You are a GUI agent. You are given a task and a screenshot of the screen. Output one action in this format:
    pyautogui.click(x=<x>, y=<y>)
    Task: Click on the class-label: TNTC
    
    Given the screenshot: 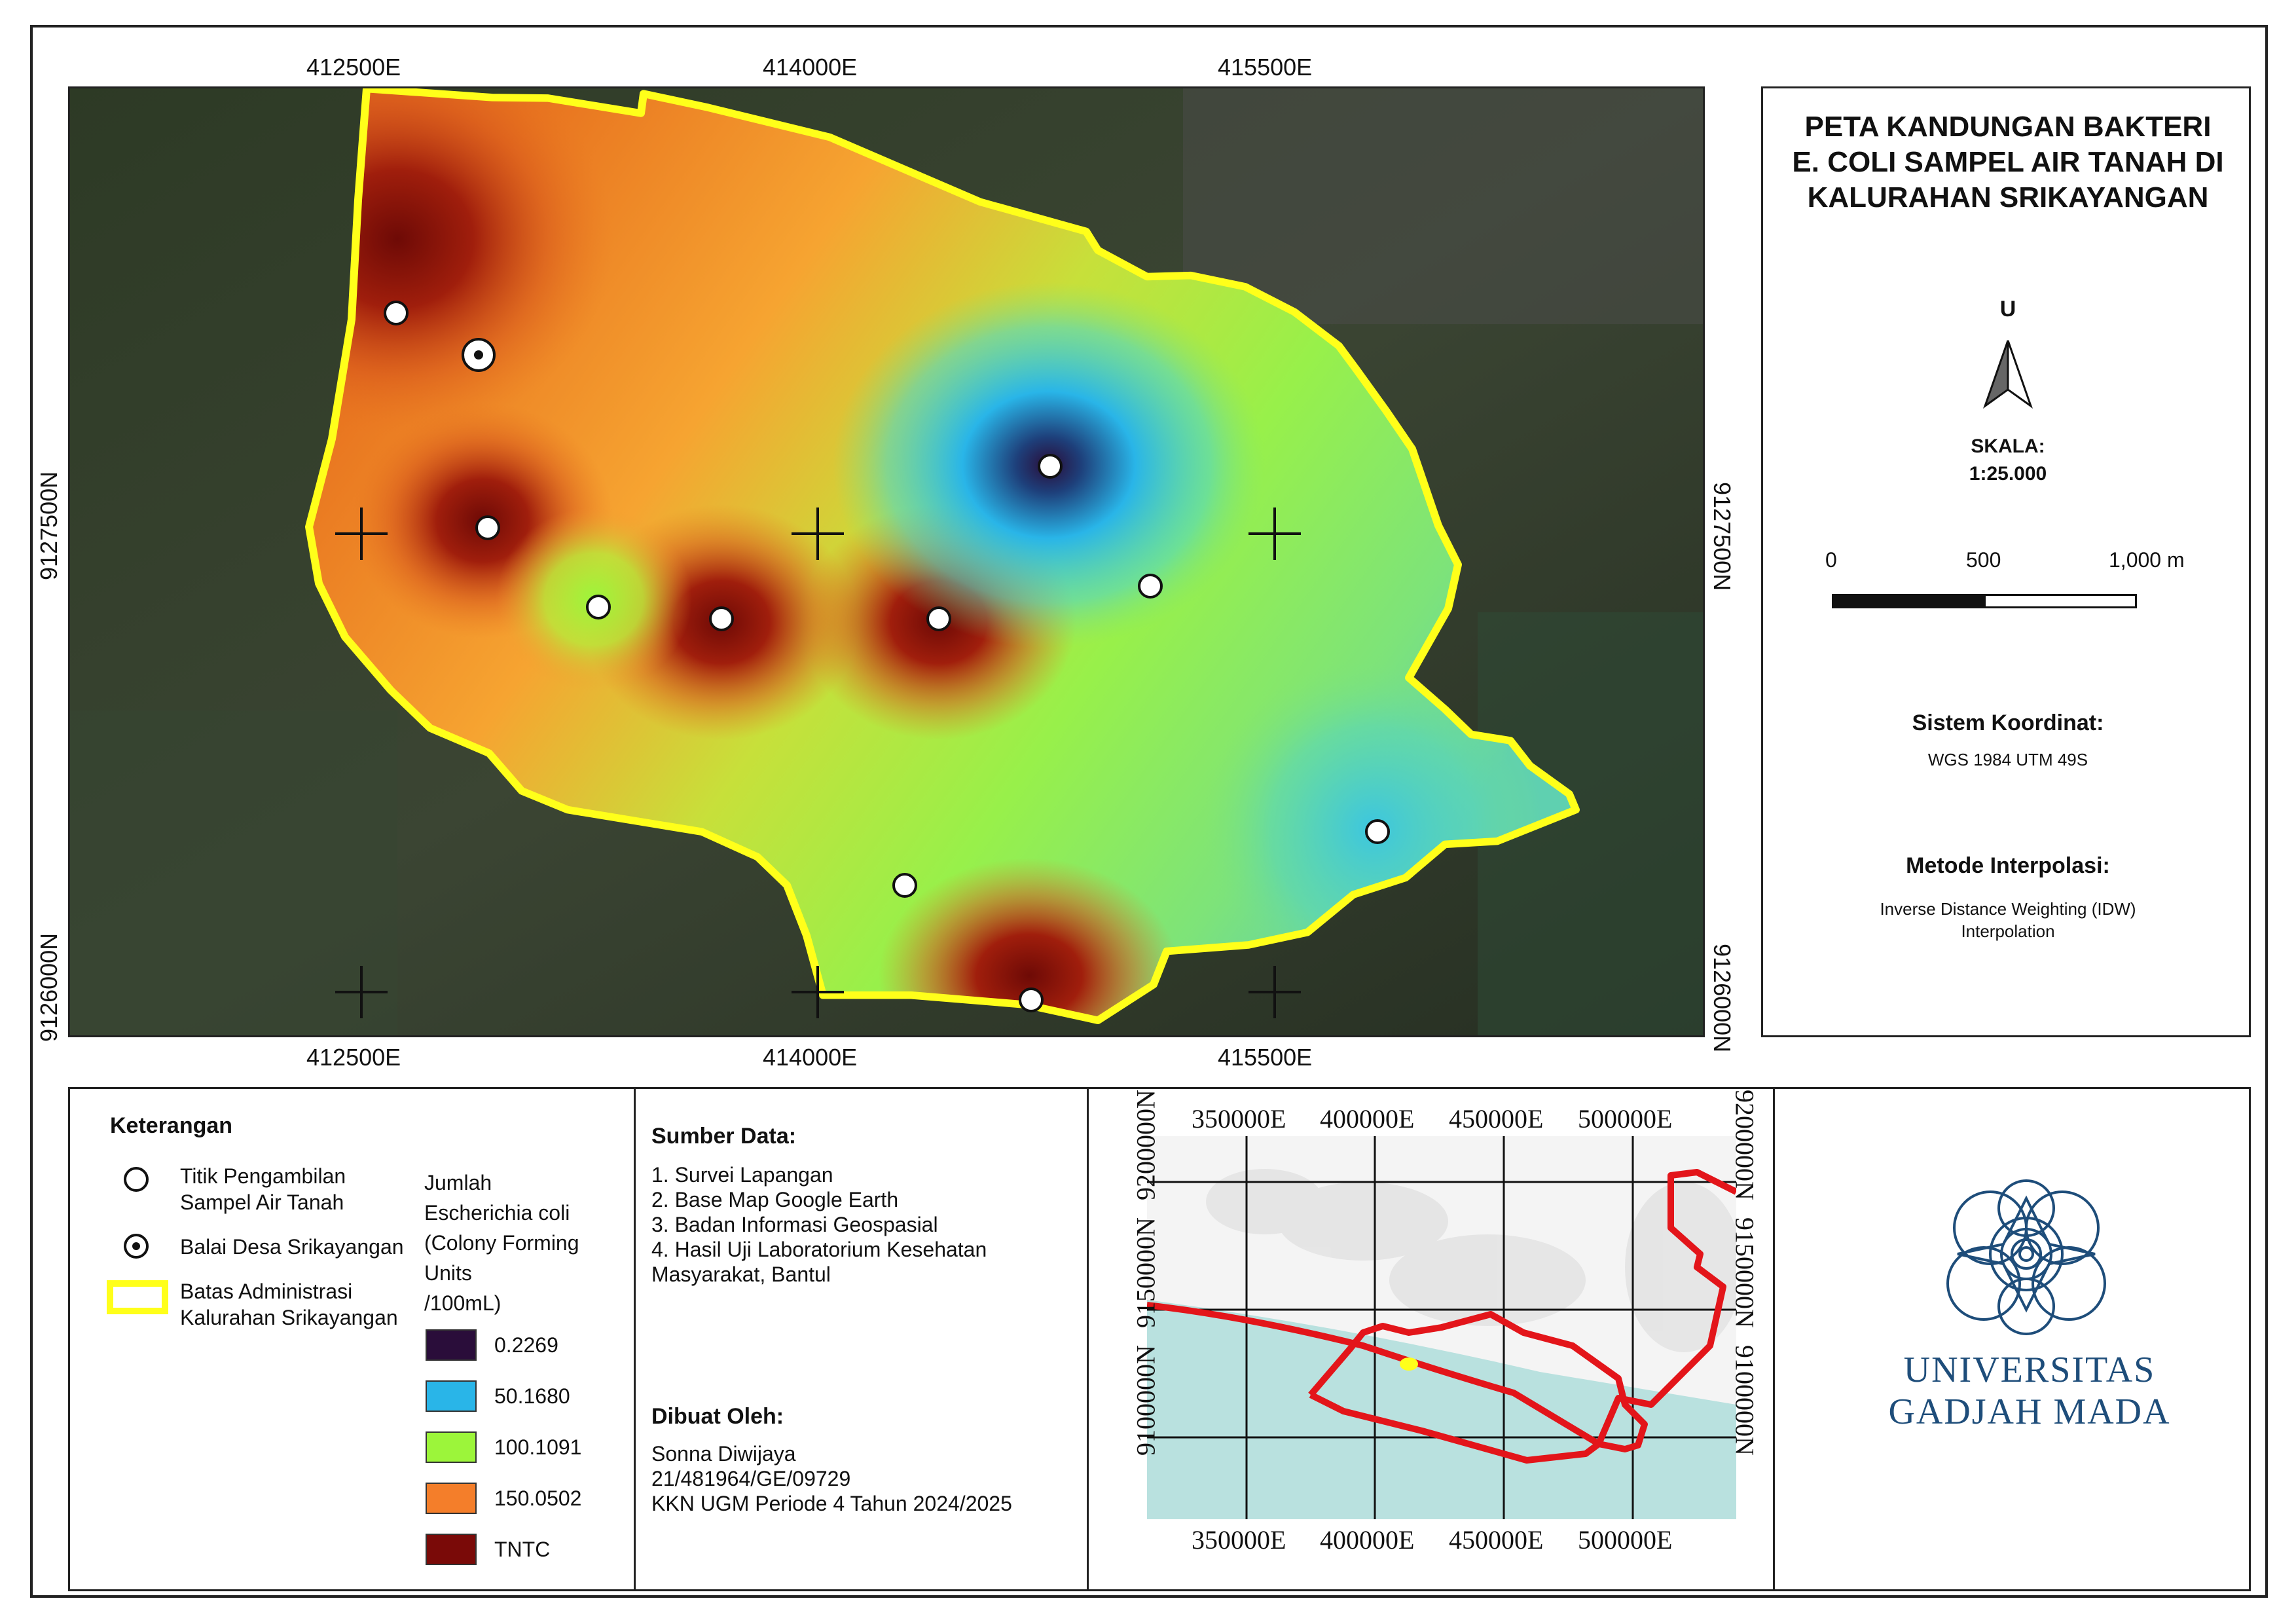 What is the action you would take?
    pyautogui.click(x=522, y=1549)
    